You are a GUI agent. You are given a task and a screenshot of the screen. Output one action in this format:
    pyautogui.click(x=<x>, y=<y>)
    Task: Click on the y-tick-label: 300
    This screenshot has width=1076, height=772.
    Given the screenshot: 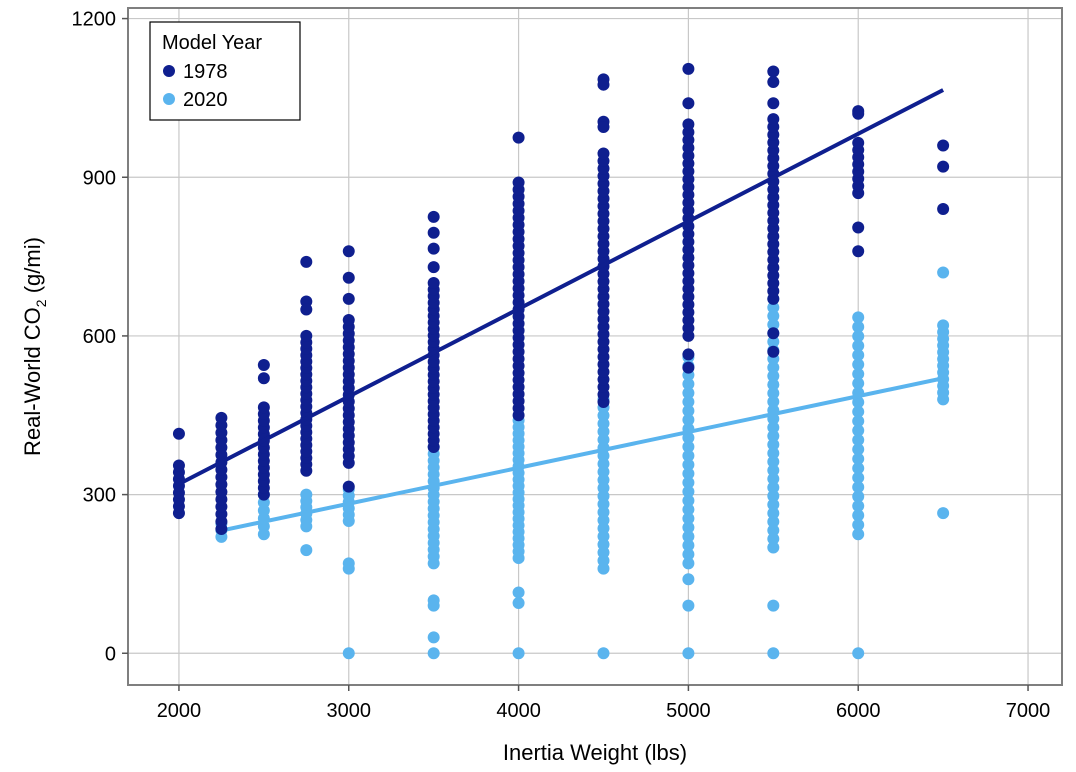 What is the action you would take?
    pyautogui.click(x=99, y=496)
    